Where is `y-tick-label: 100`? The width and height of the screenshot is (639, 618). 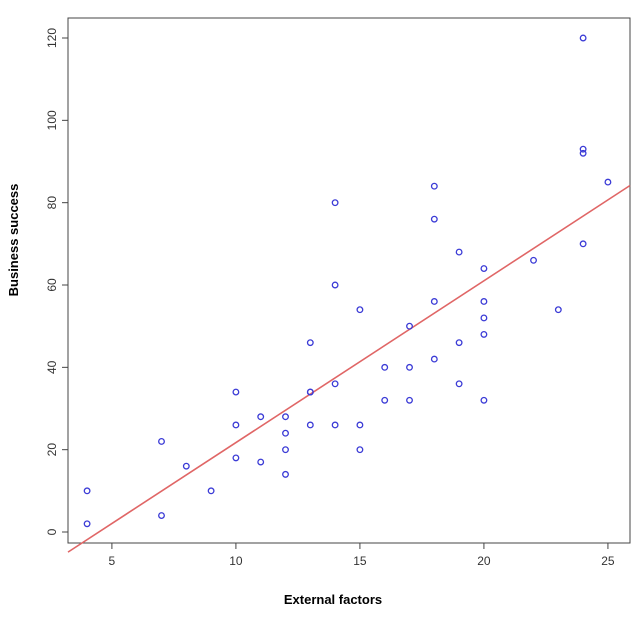
y-tick-label: 100 is located at coordinates (52, 120).